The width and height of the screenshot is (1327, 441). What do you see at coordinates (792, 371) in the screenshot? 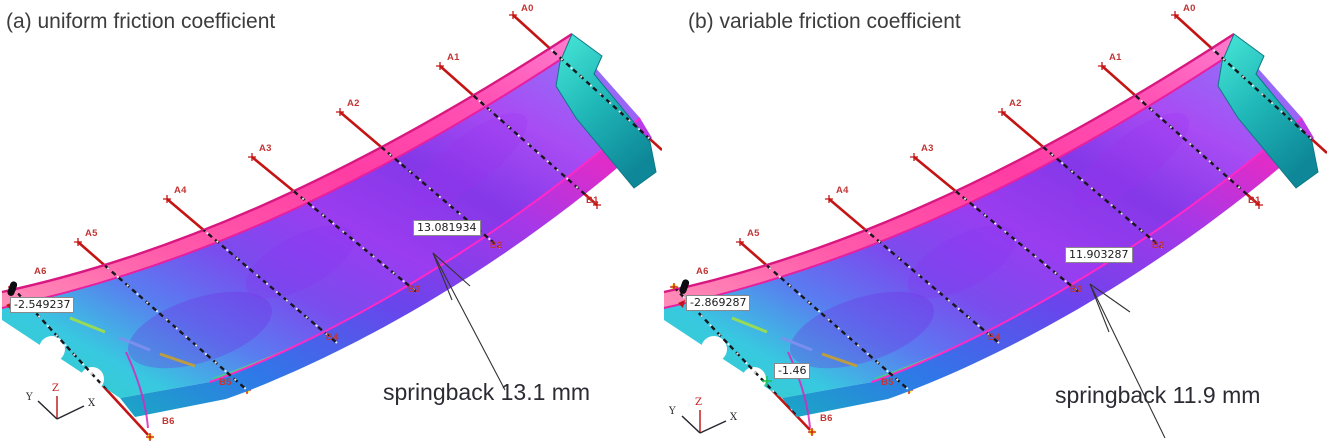
I see `flange-measurement-box: -1.46` at bounding box center [792, 371].